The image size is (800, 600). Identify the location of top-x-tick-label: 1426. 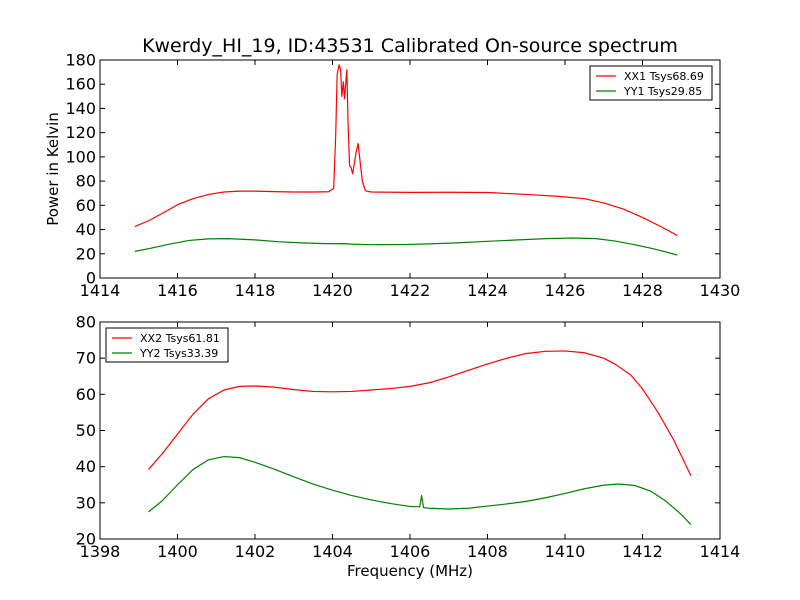
(565, 290).